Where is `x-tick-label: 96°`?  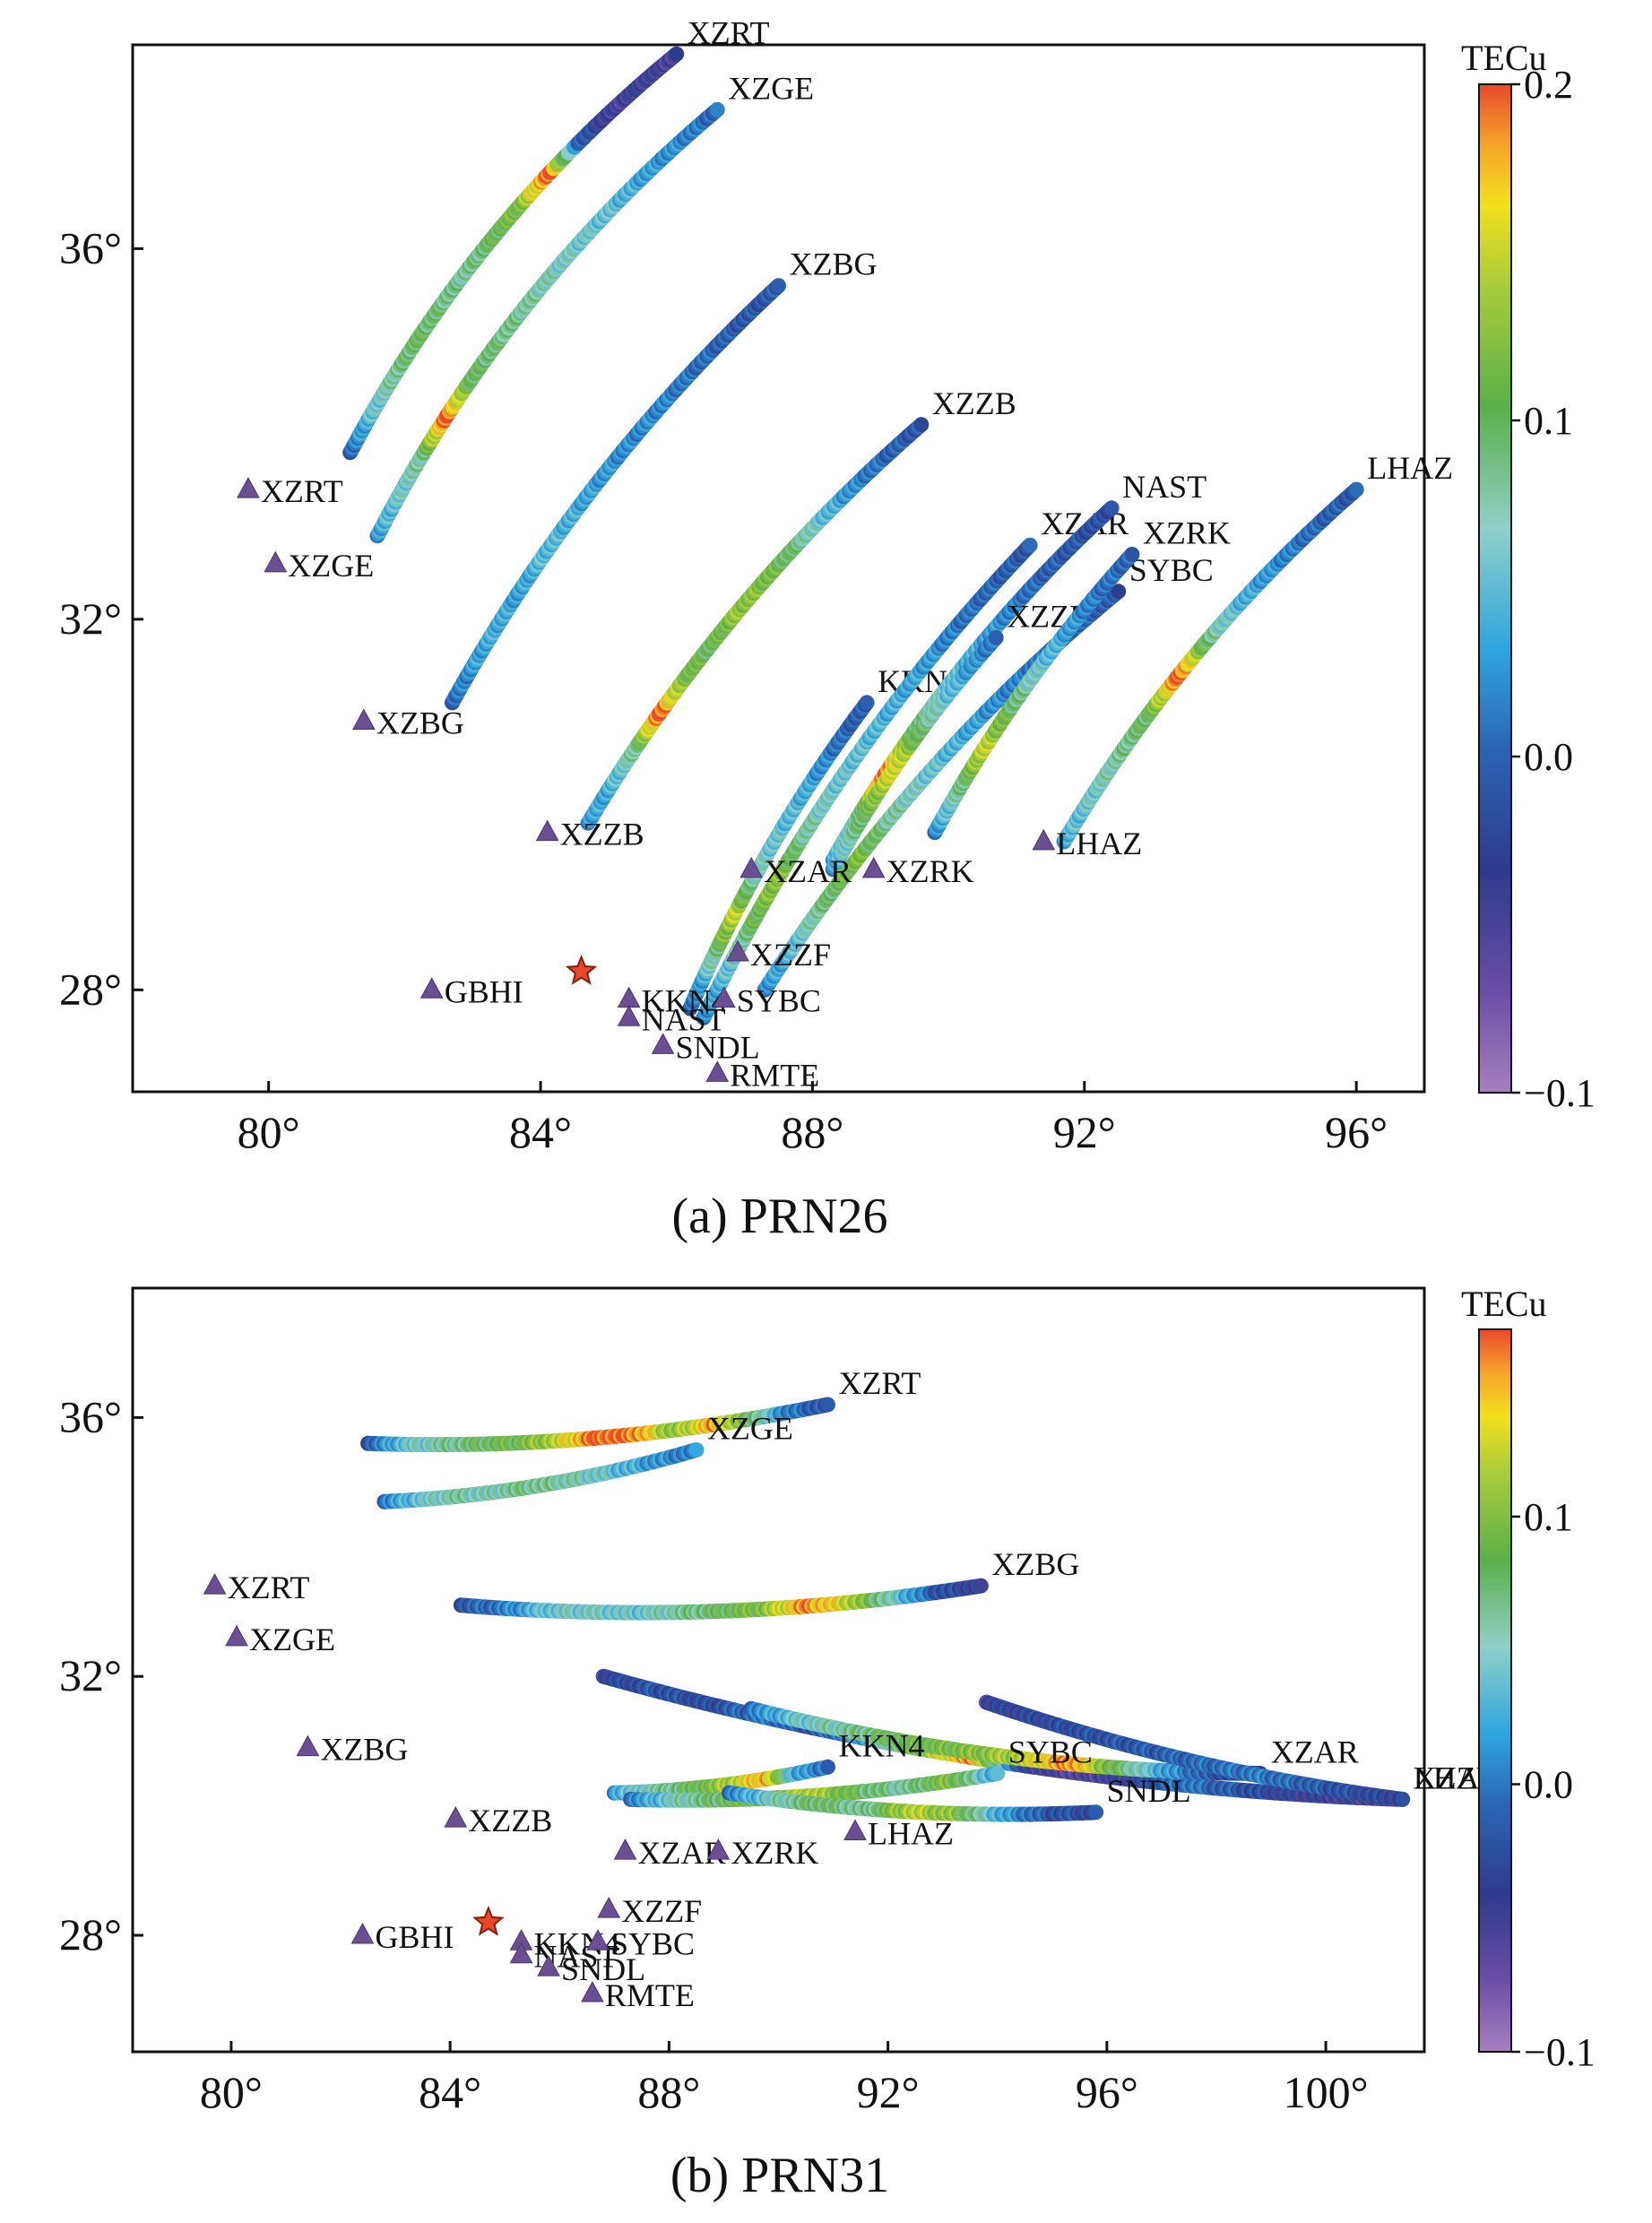 x-tick-label: 96° is located at coordinates (1356, 1132).